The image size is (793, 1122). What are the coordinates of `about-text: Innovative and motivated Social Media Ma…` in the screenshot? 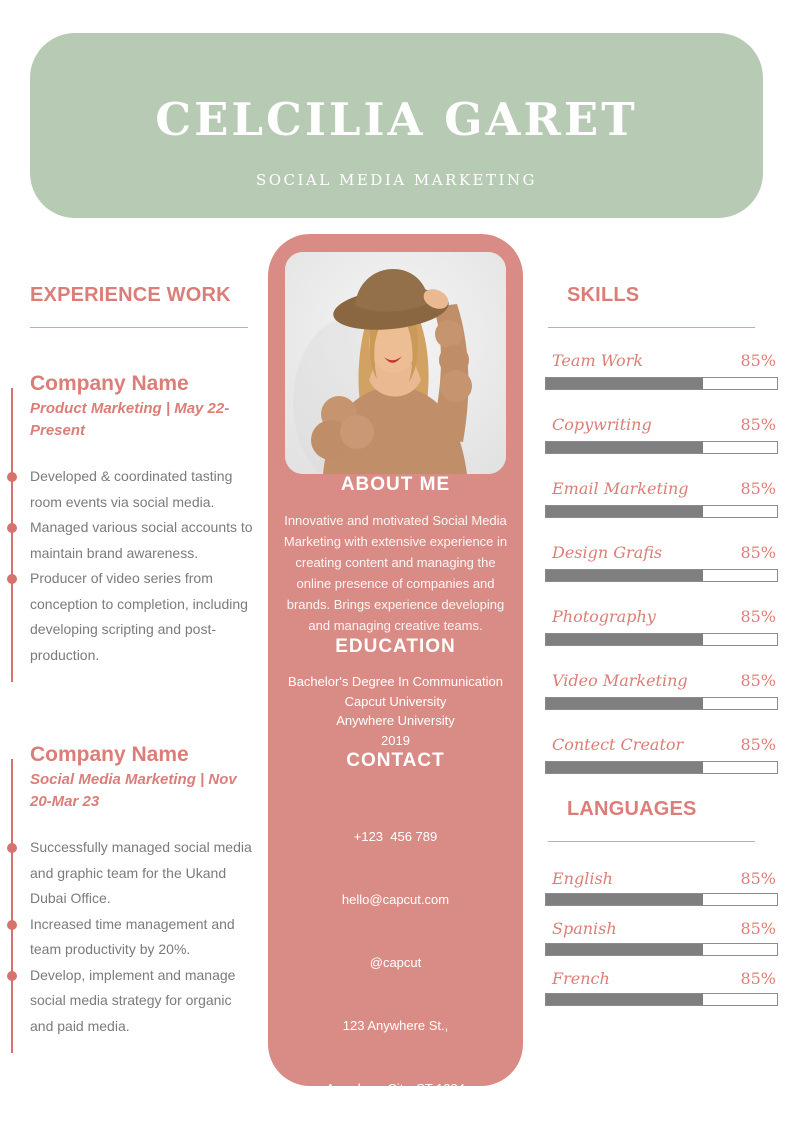 It's located at (395, 573).